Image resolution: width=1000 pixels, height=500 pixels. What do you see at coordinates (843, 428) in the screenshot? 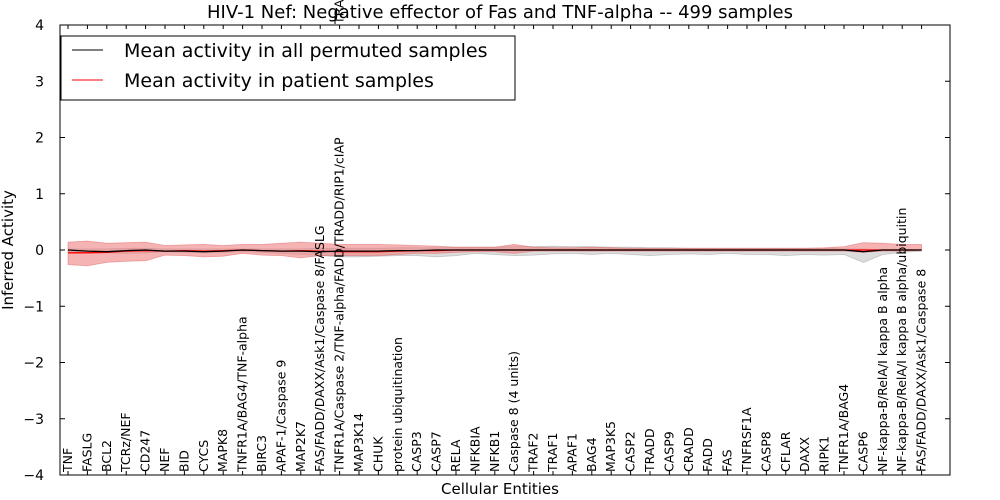
I see `category-label: TNFR1A/BAG4` at bounding box center [843, 428].